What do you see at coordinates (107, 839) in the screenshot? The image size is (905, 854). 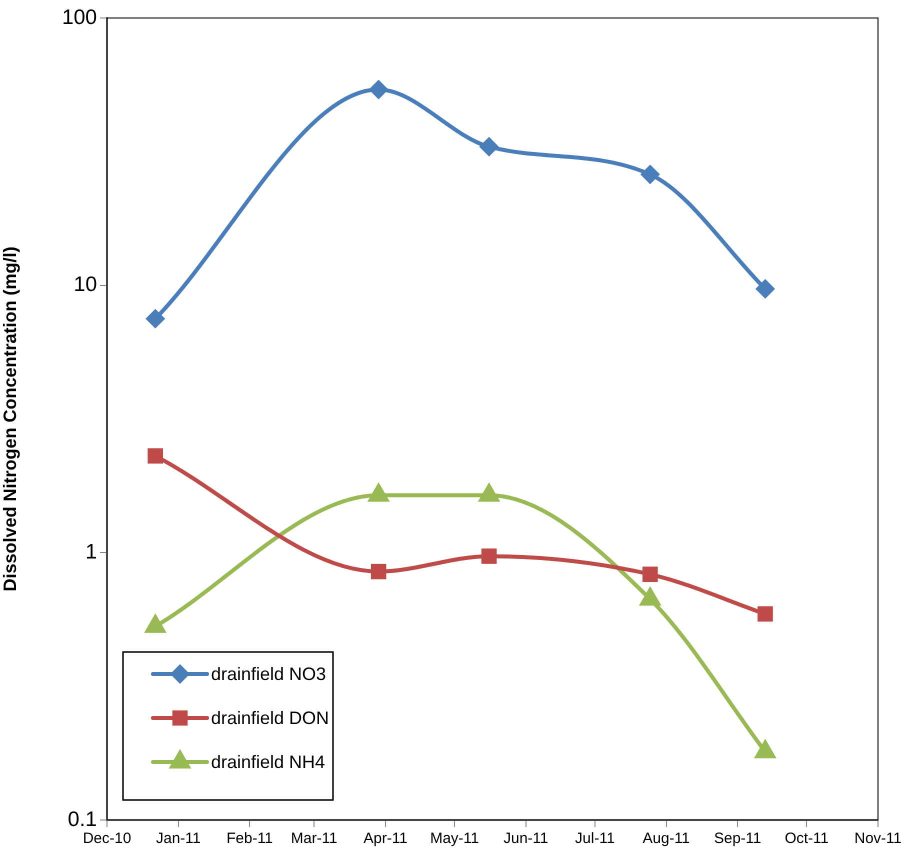 I see `x-tick-label: Dec-10` at bounding box center [107, 839].